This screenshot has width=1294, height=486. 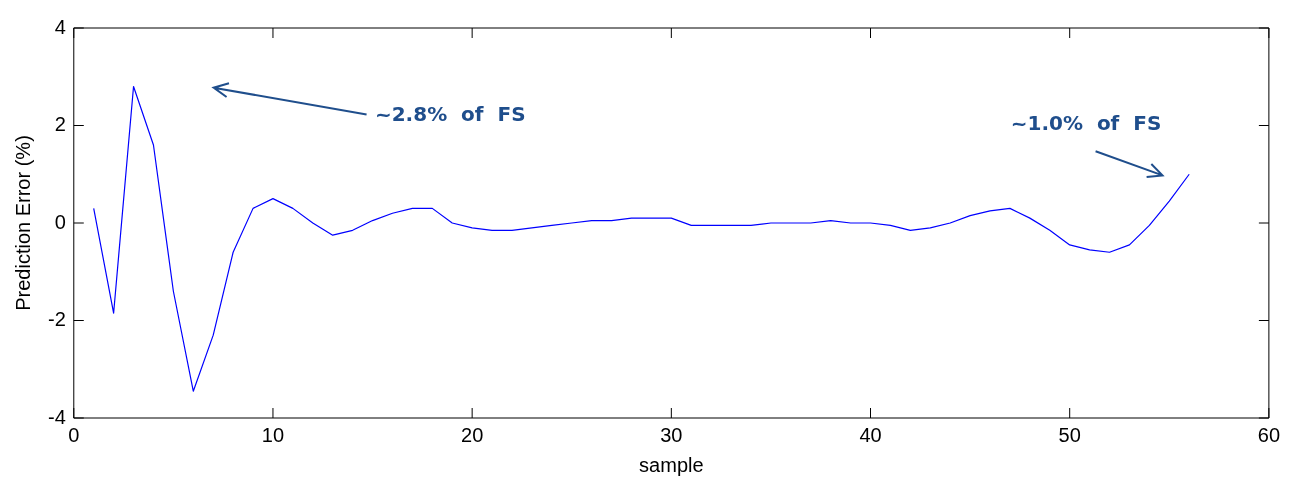 I want to click on x-tick-label: 60, so click(x=1268, y=434).